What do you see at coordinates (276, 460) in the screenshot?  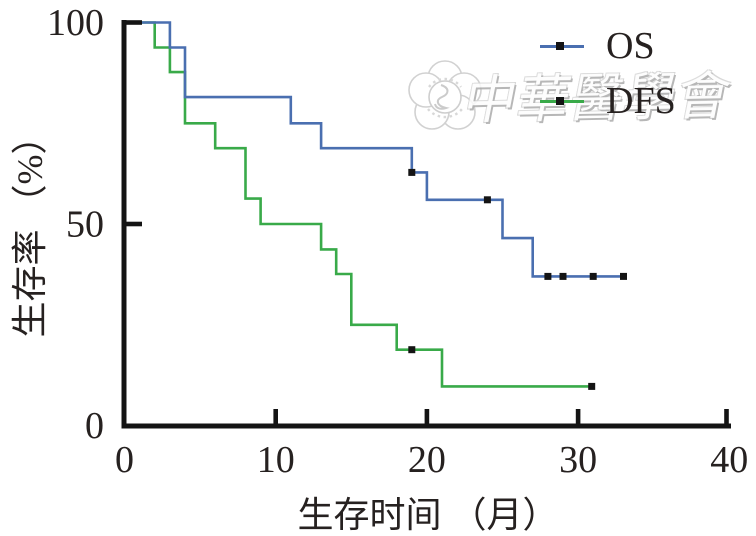 I see `x-tick-label: 10` at bounding box center [276, 460].